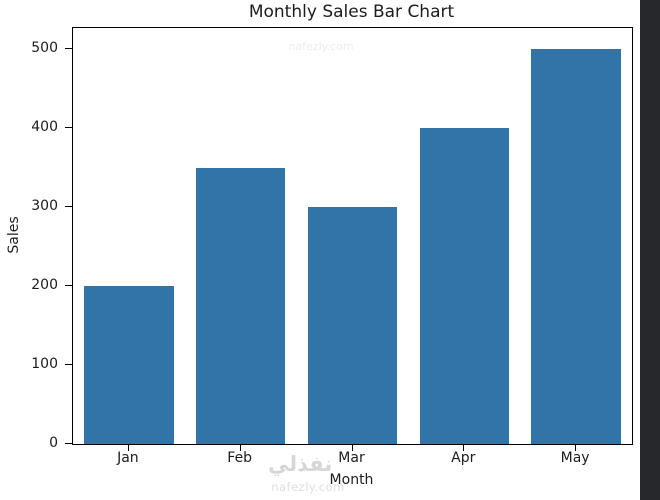 This screenshot has width=660, height=500. What do you see at coordinates (44, 285) in the screenshot?
I see `y-tick-label: 200` at bounding box center [44, 285].